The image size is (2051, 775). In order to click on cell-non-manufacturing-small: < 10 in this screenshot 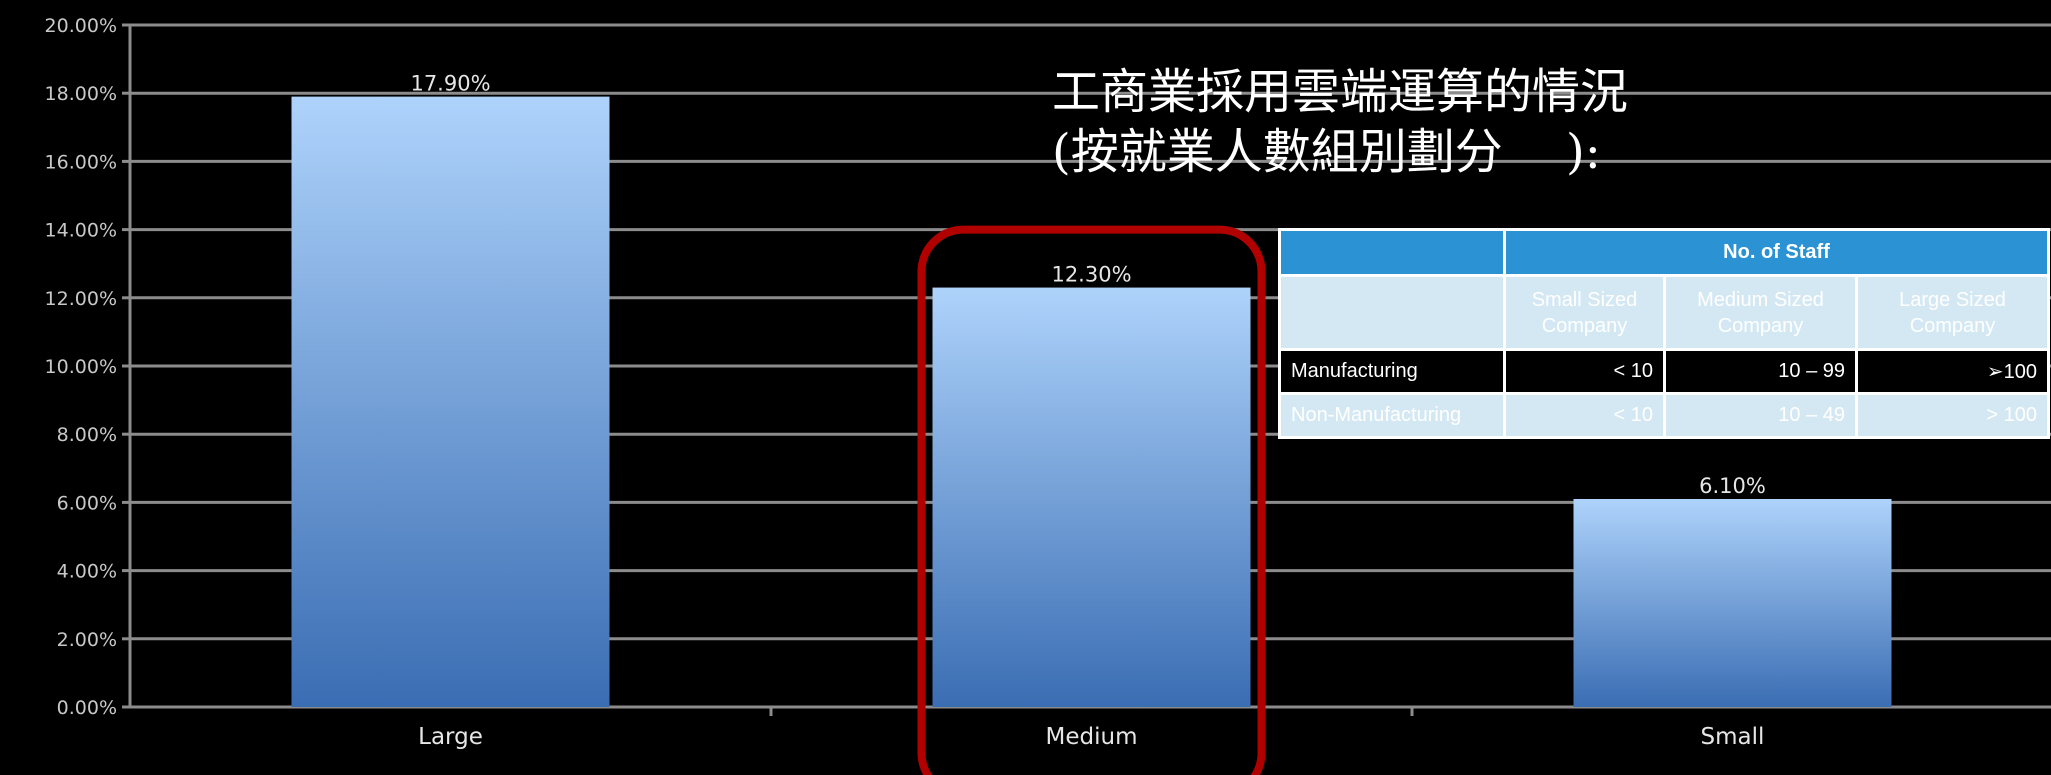, I will do `click(1584, 415)`.